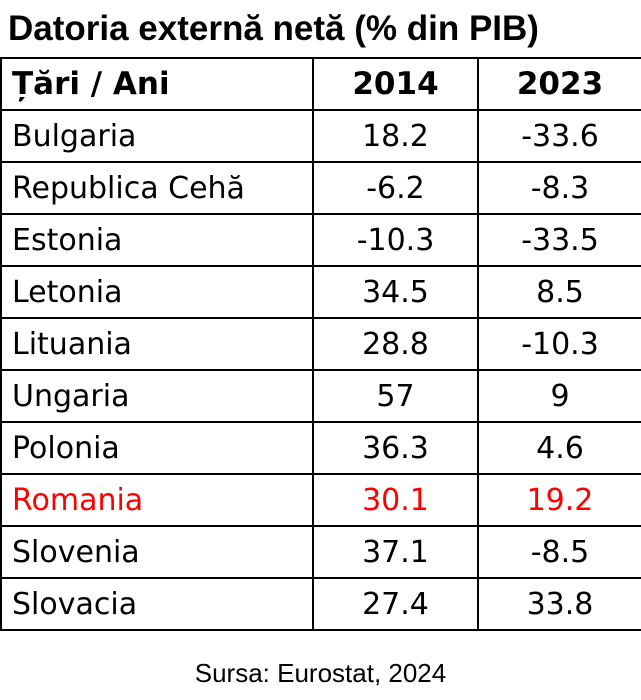 This screenshot has width=641, height=700. What do you see at coordinates (559, 552) in the screenshot?
I see `value-cell-2023: -8.5` at bounding box center [559, 552].